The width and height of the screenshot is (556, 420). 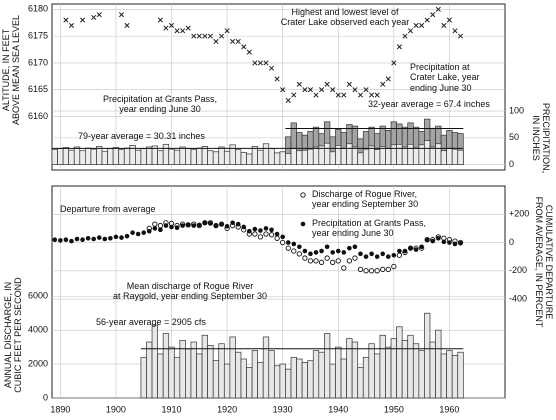 I want to click on average-label-group: 32-year average = 67.4 inches, so click(x=429, y=104).